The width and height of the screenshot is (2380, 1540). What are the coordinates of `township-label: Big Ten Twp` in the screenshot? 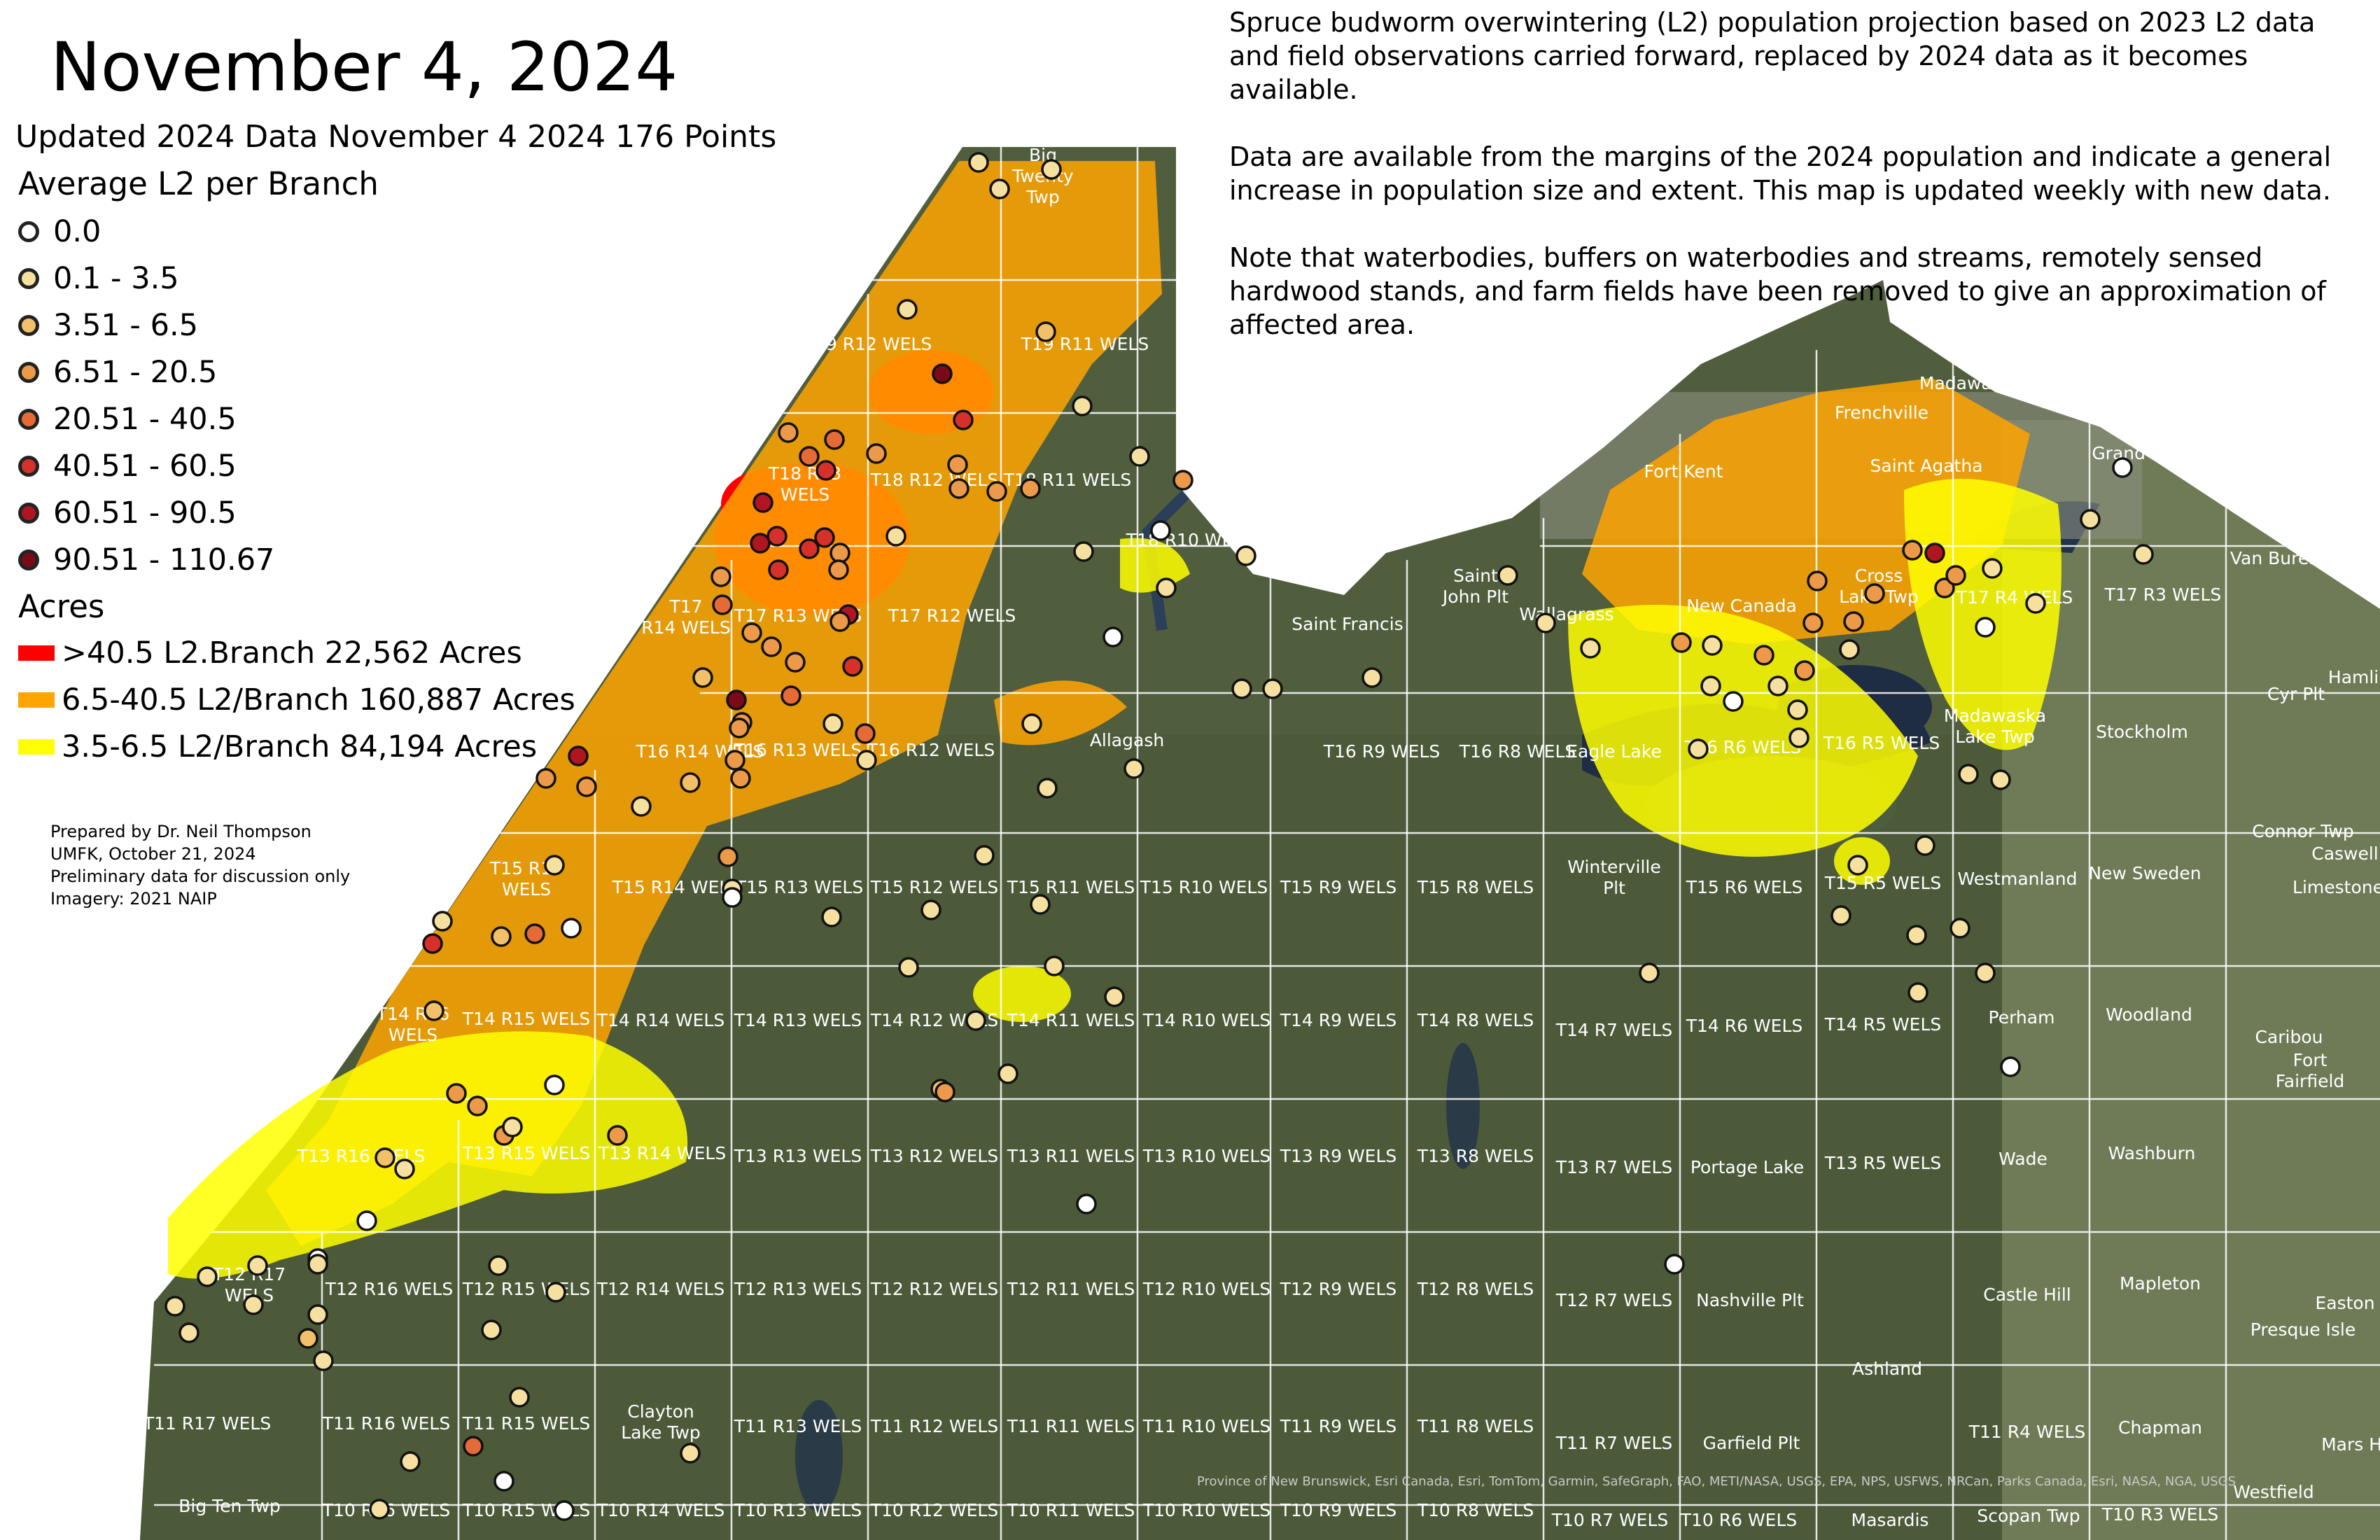 It's located at (229, 1506).